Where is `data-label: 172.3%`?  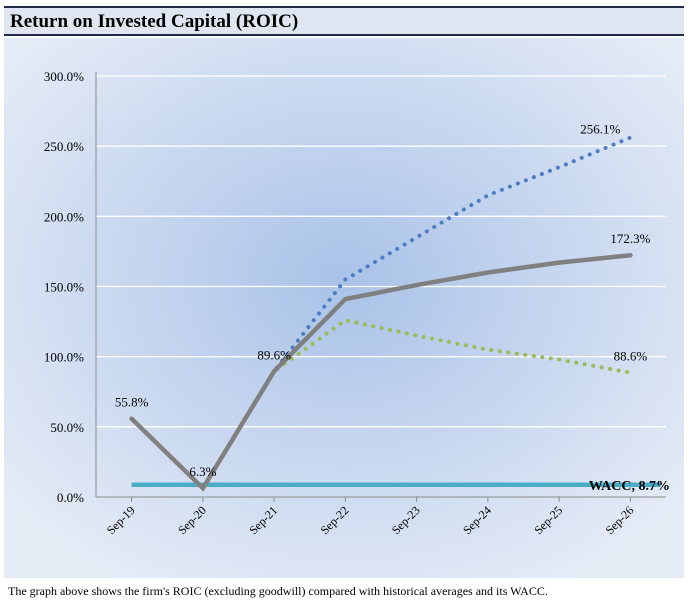
data-label: 172.3% is located at coordinates (630, 238).